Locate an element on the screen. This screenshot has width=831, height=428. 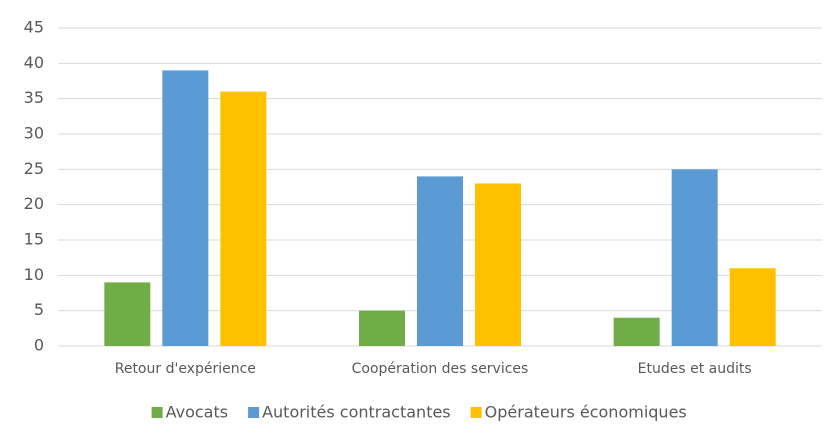
y-tick-label: 20 is located at coordinates (34, 203).